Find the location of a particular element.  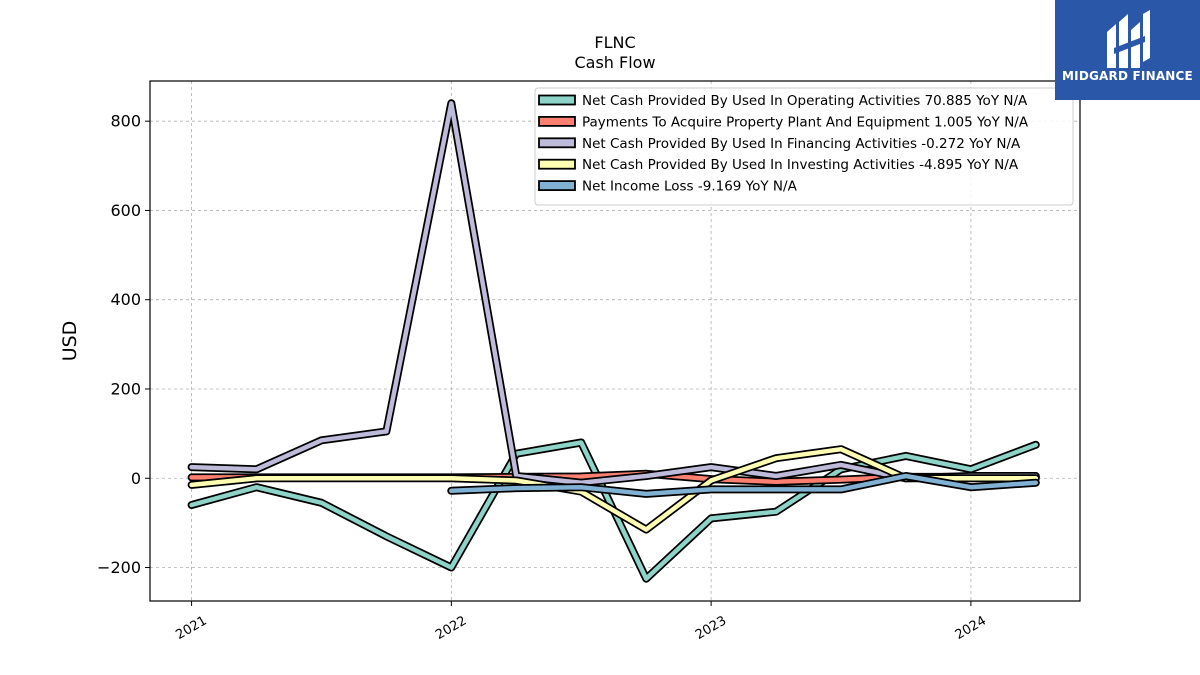

chart-title: FLNC is located at coordinates (614, 42).